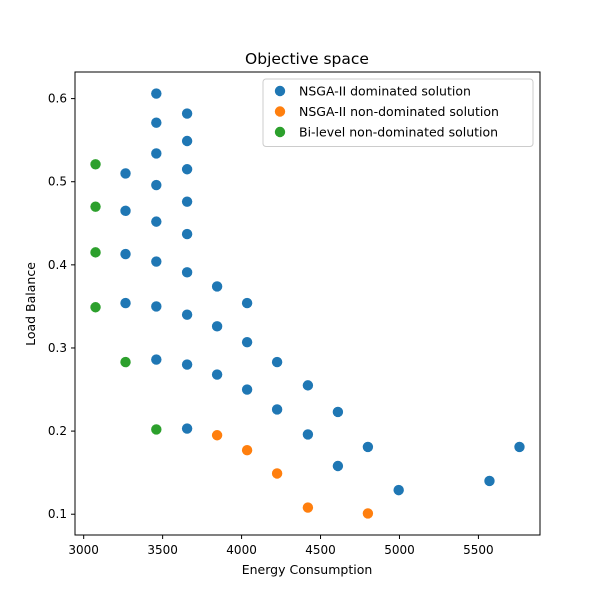 The image size is (600, 600). What do you see at coordinates (320, 550) in the screenshot?
I see `x-tick-label: 4500` at bounding box center [320, 550].